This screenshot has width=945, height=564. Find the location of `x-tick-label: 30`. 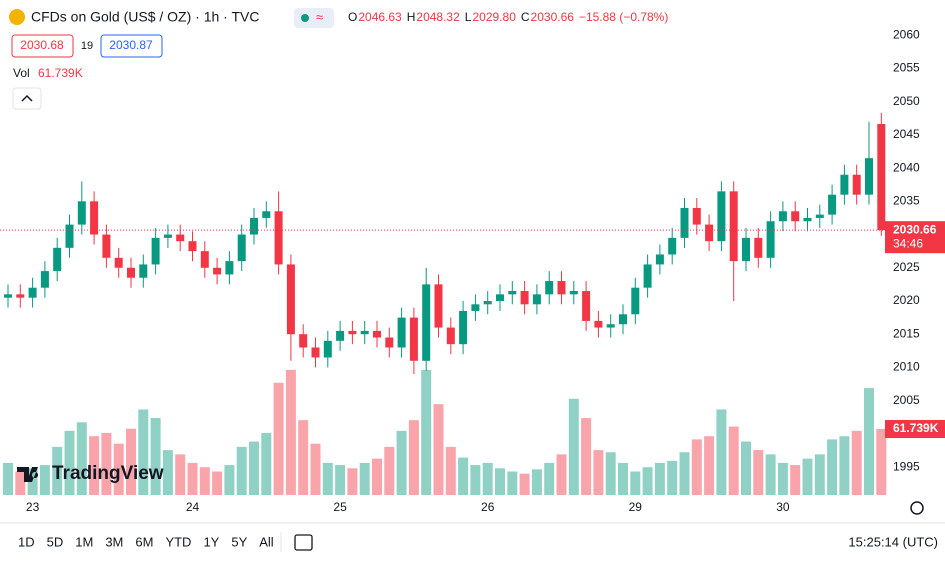

x-tick-label: 30 is located at coordinates (783, 507).